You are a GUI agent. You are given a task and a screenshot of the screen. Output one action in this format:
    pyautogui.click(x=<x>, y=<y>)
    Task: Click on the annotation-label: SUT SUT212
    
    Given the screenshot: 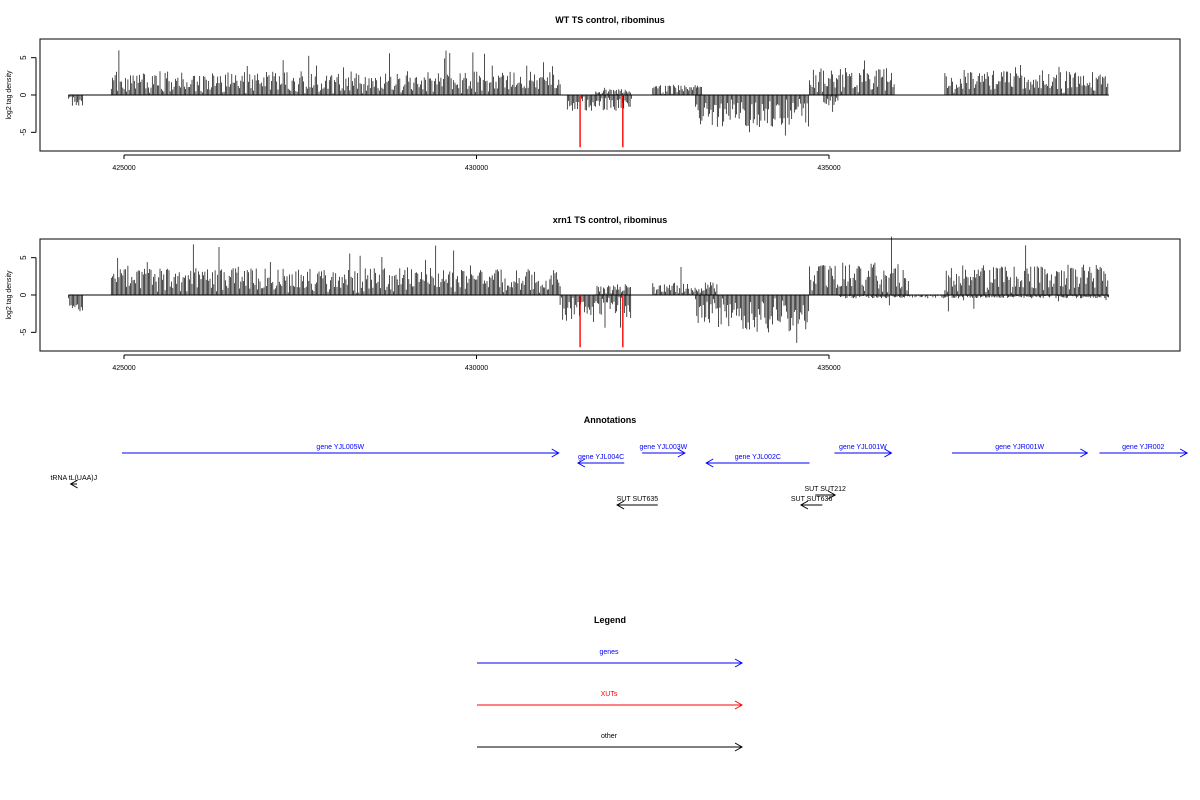 What is the action you would take?
    pyautogui.click(x=825, y=489)
    